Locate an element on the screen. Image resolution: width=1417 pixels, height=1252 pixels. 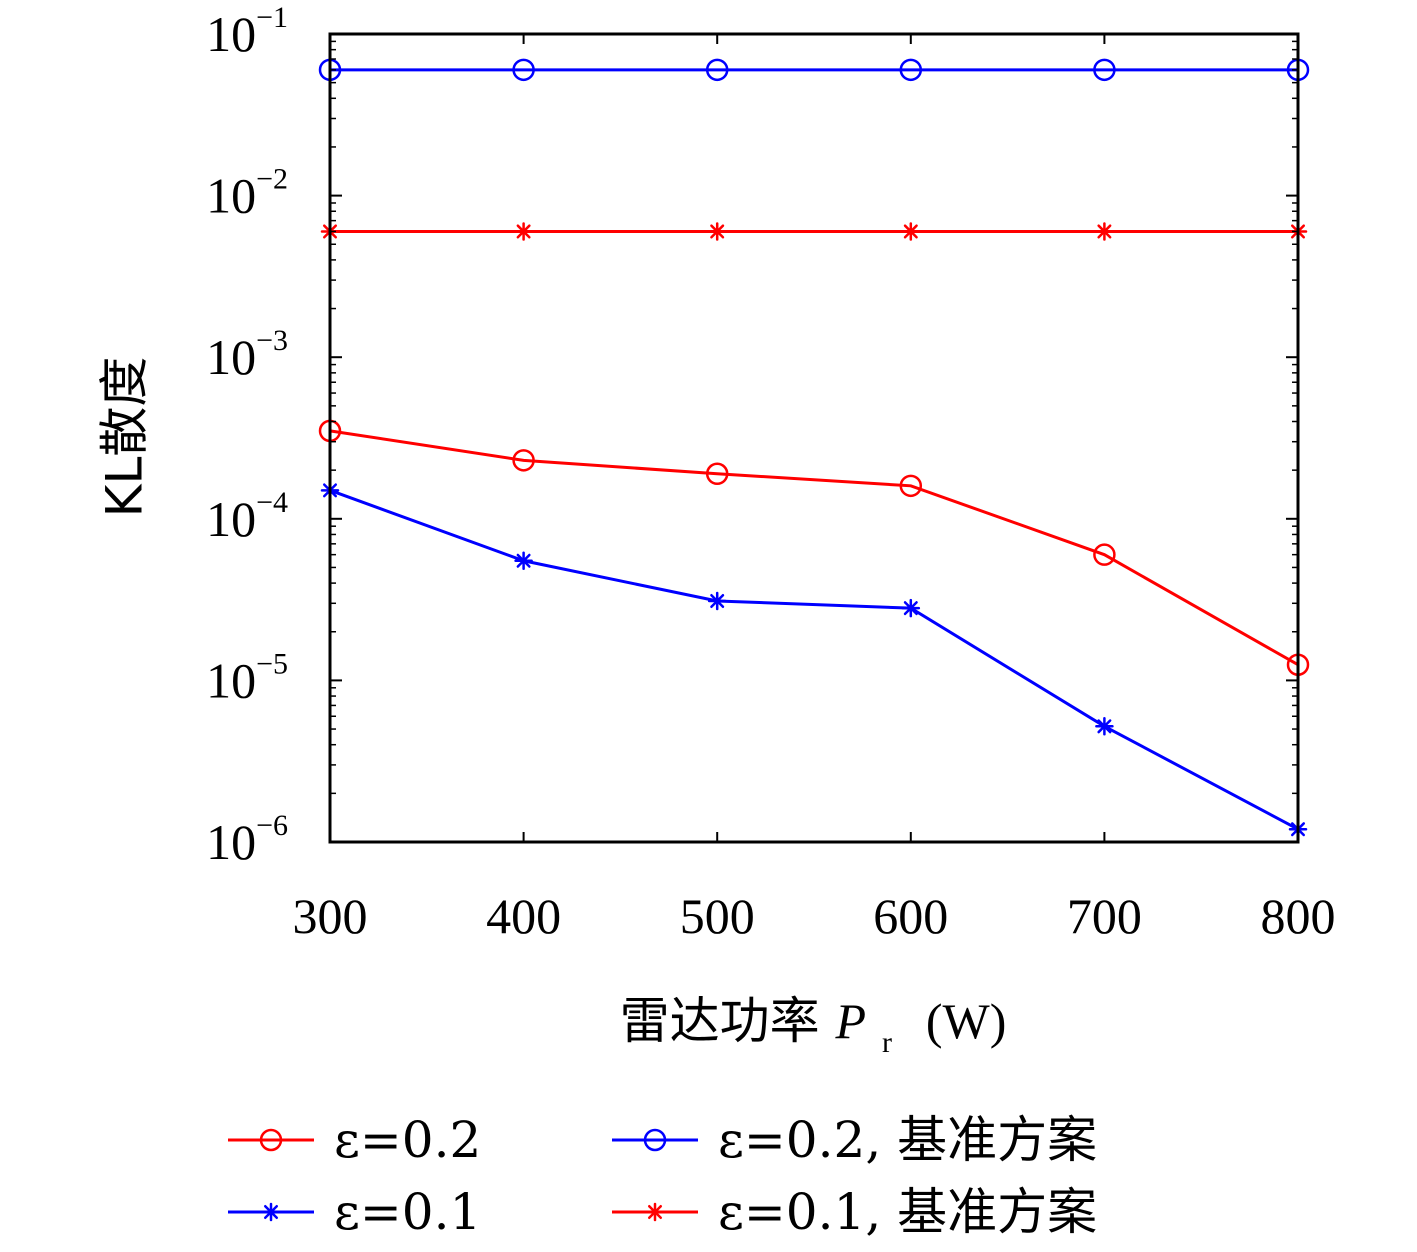
x-axis-title-symbol: P is located at coordinates (851, 1021).